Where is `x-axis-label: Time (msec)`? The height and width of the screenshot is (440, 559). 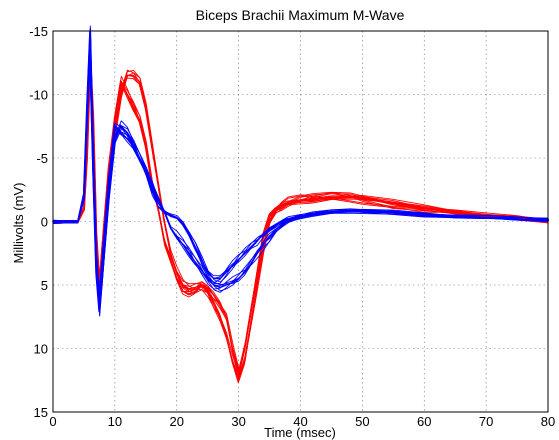
x-axis-label: Time (msec) is located at coordinates (300, 432).